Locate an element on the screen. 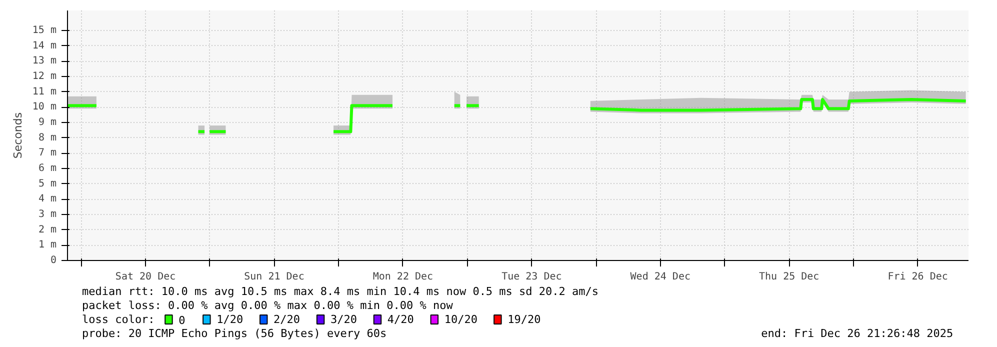 The height and width of the screenshot is (347, 997). text: end: Fri Dec 26 21:26:48 2025 is located at coordinates (857, 333).